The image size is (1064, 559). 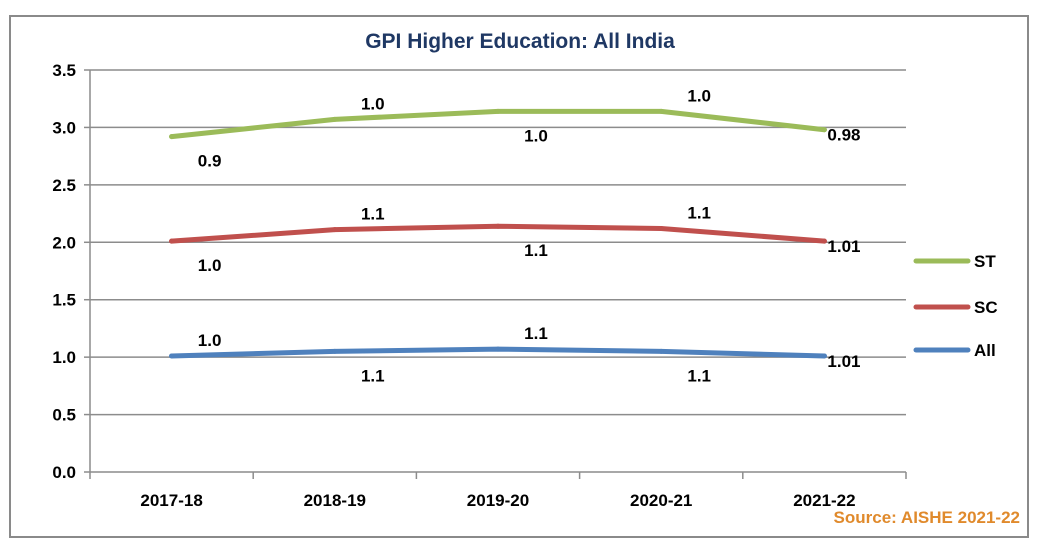 I want to click on data-label-all: 1.01, so click(x=843, y=361).